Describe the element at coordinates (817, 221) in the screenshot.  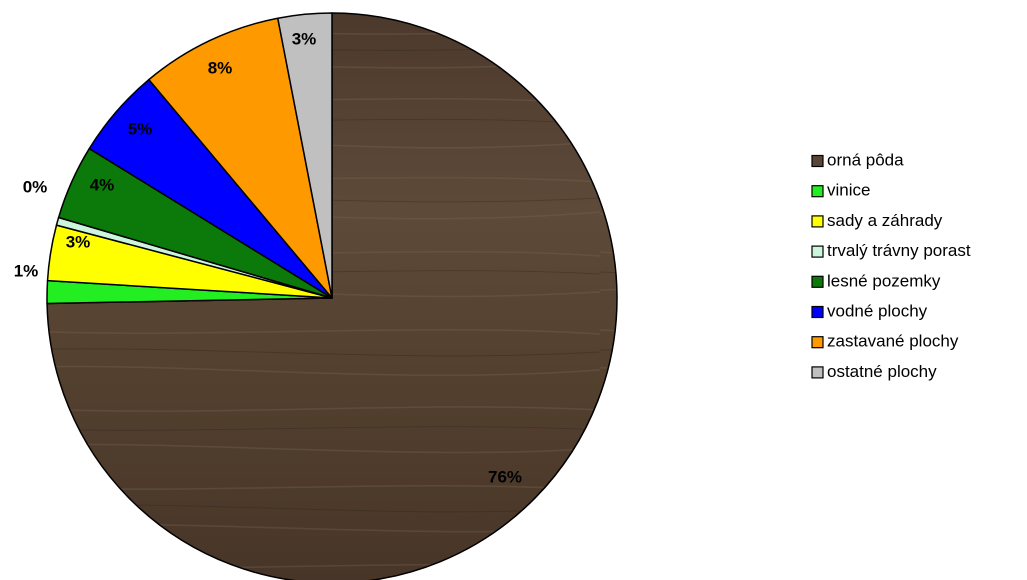
I see `legend-swatch-sady-a-zahrady` at that location.